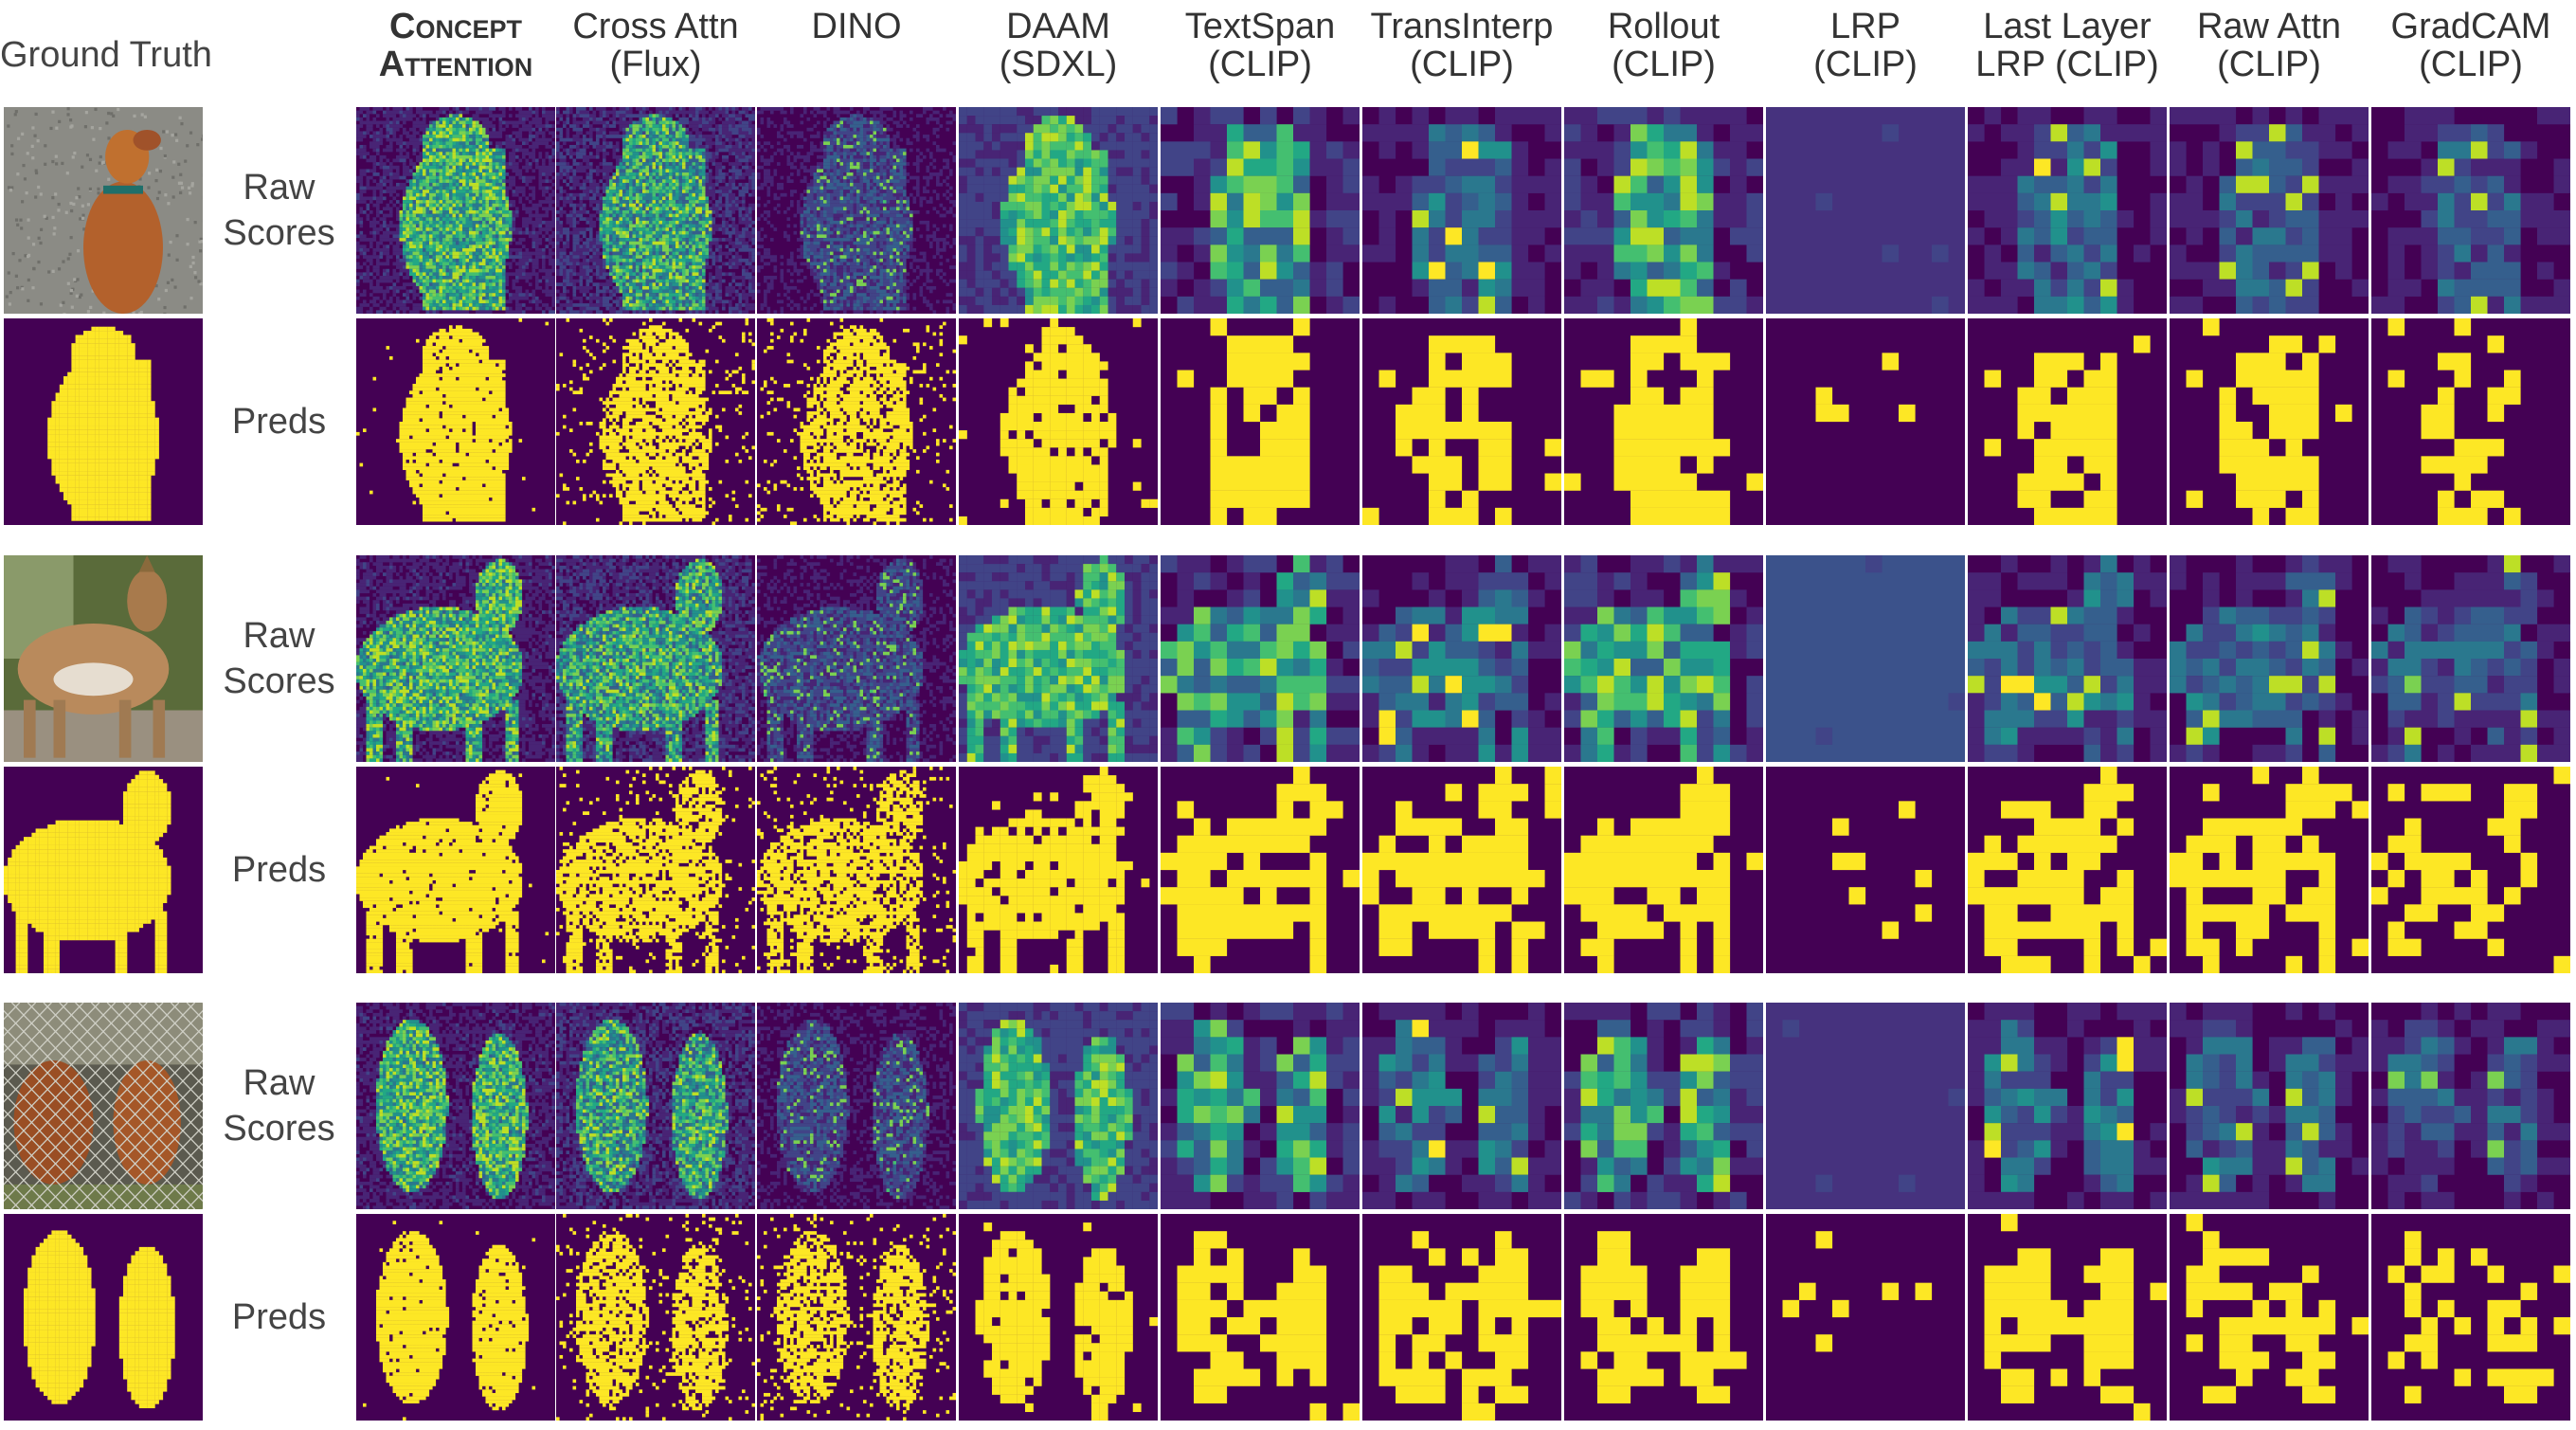 Image resolution: width=2576 pixels, height=1430 pixels. Describe the element at coordinates (2067, 658) in the screenshot. I see `raw-score-map-last-layer-lrp-clip-deer` at that location.